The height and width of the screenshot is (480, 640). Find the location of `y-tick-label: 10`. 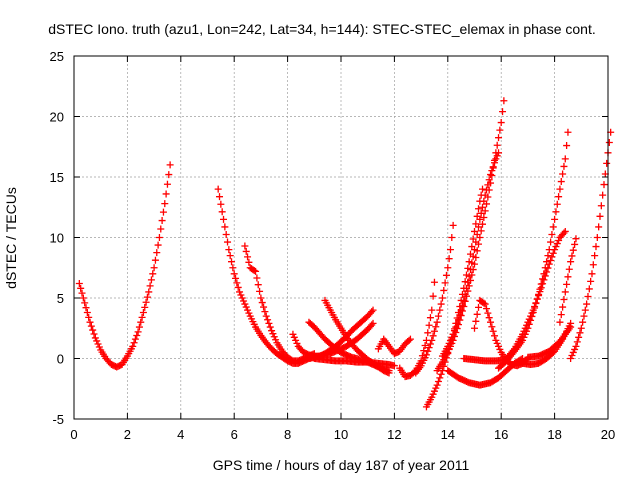

y-tick-label: 10 is located at coordinates (57, 238).